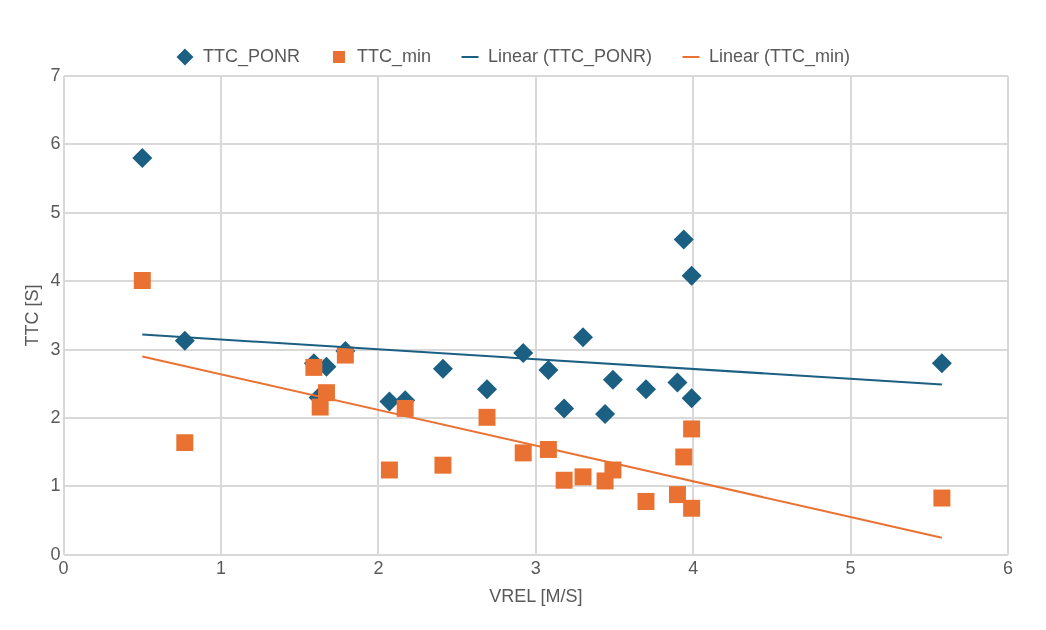  Describe the element at coordinates (251, 56) in the screenshot. I see `legend-label: TTC_PONR` at that location.